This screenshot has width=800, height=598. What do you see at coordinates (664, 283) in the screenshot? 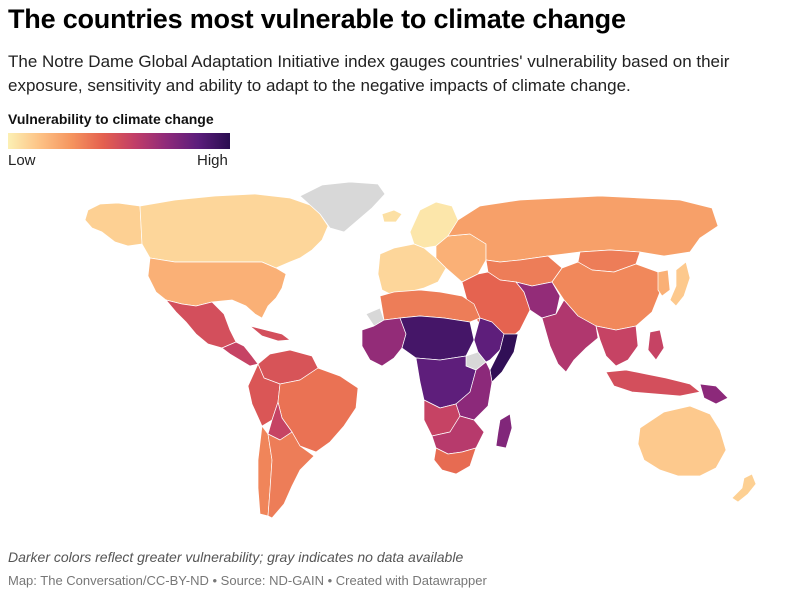
I see `region-korea` at bounding box center [664, 283].